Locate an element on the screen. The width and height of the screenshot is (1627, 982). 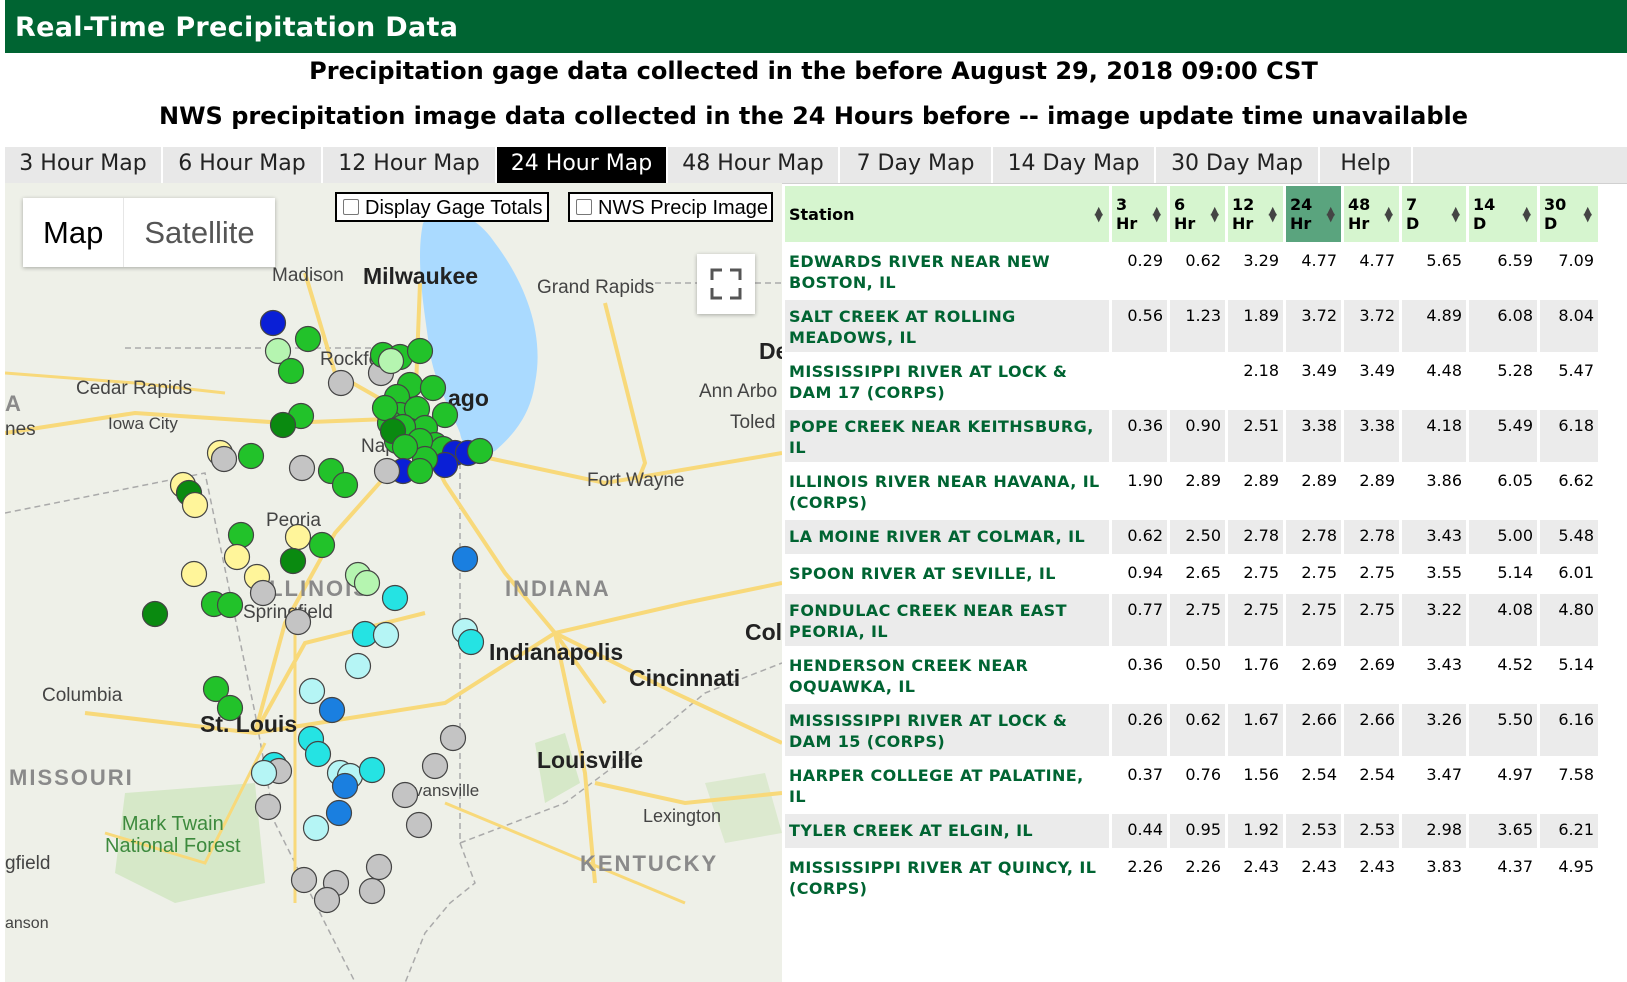
column-header-24-hr: 24 Hr ▲ ▼ is located at coordinates (1313, 214).